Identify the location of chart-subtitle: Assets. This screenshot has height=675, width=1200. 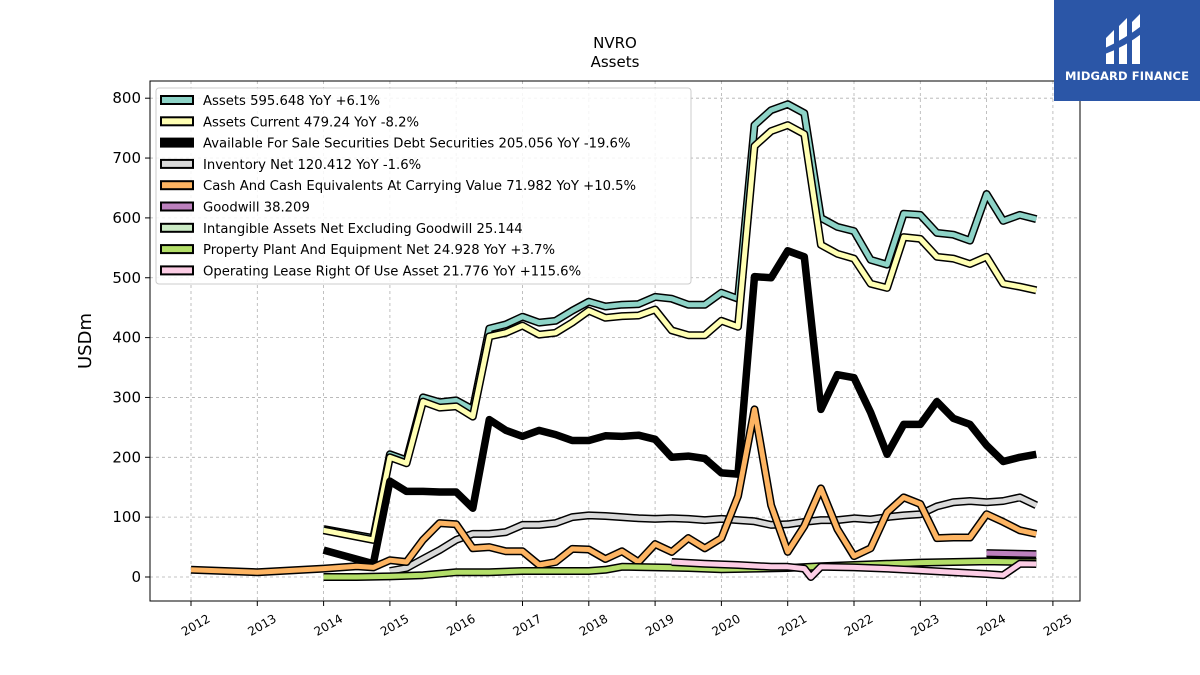
(615, 62).